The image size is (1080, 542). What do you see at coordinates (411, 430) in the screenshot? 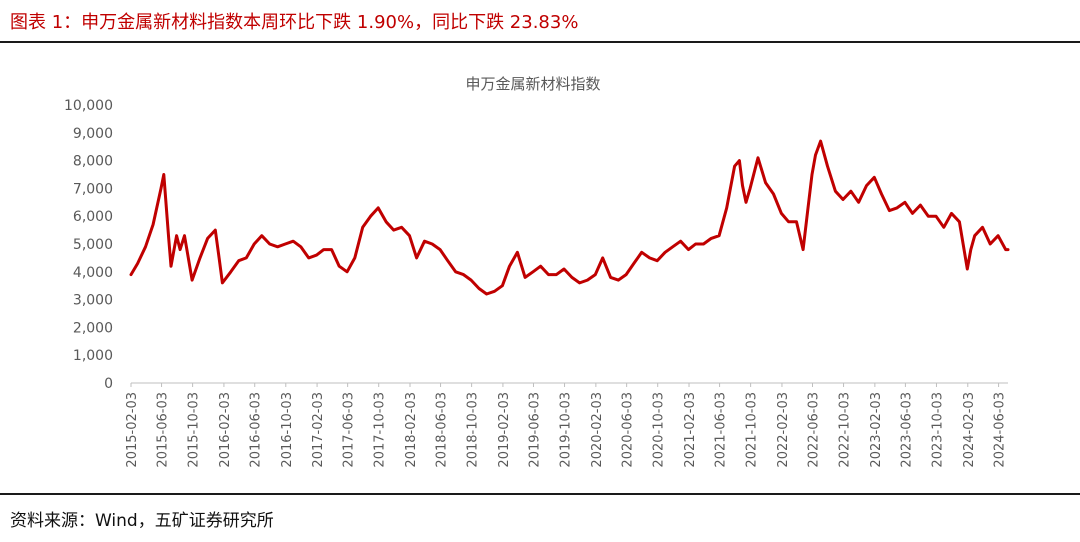
I see `x-tick-label: 2018-02-03` at bounding box center [411, 430].